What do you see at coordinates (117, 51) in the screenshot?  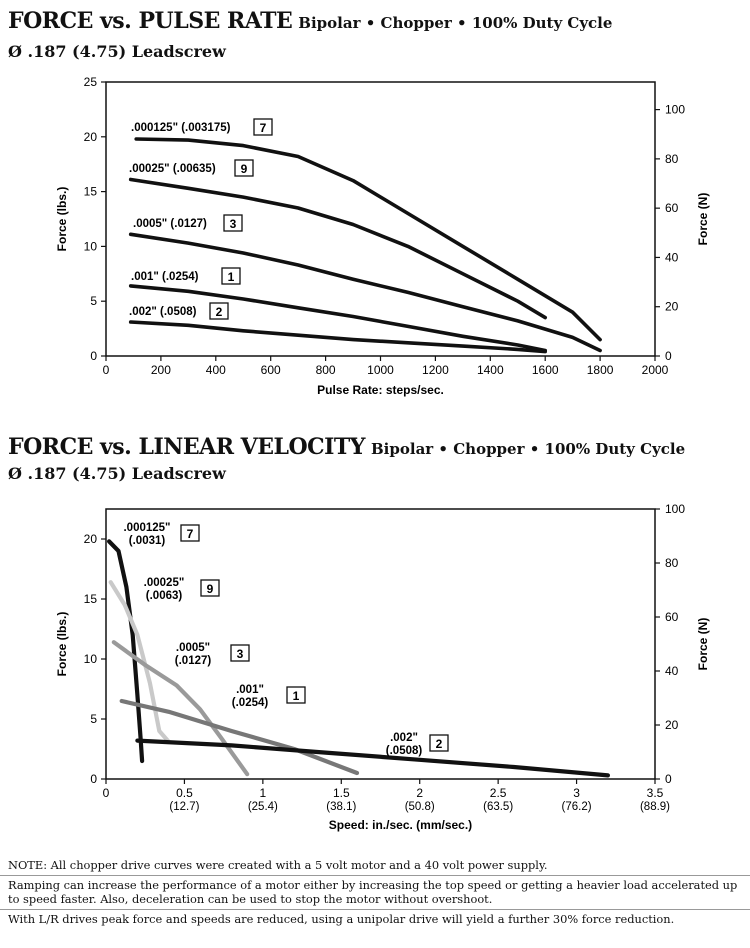 I see `chart1-subtitle: Ø .187 (4.75) Leadscrew` at bounding box center [117, 51].